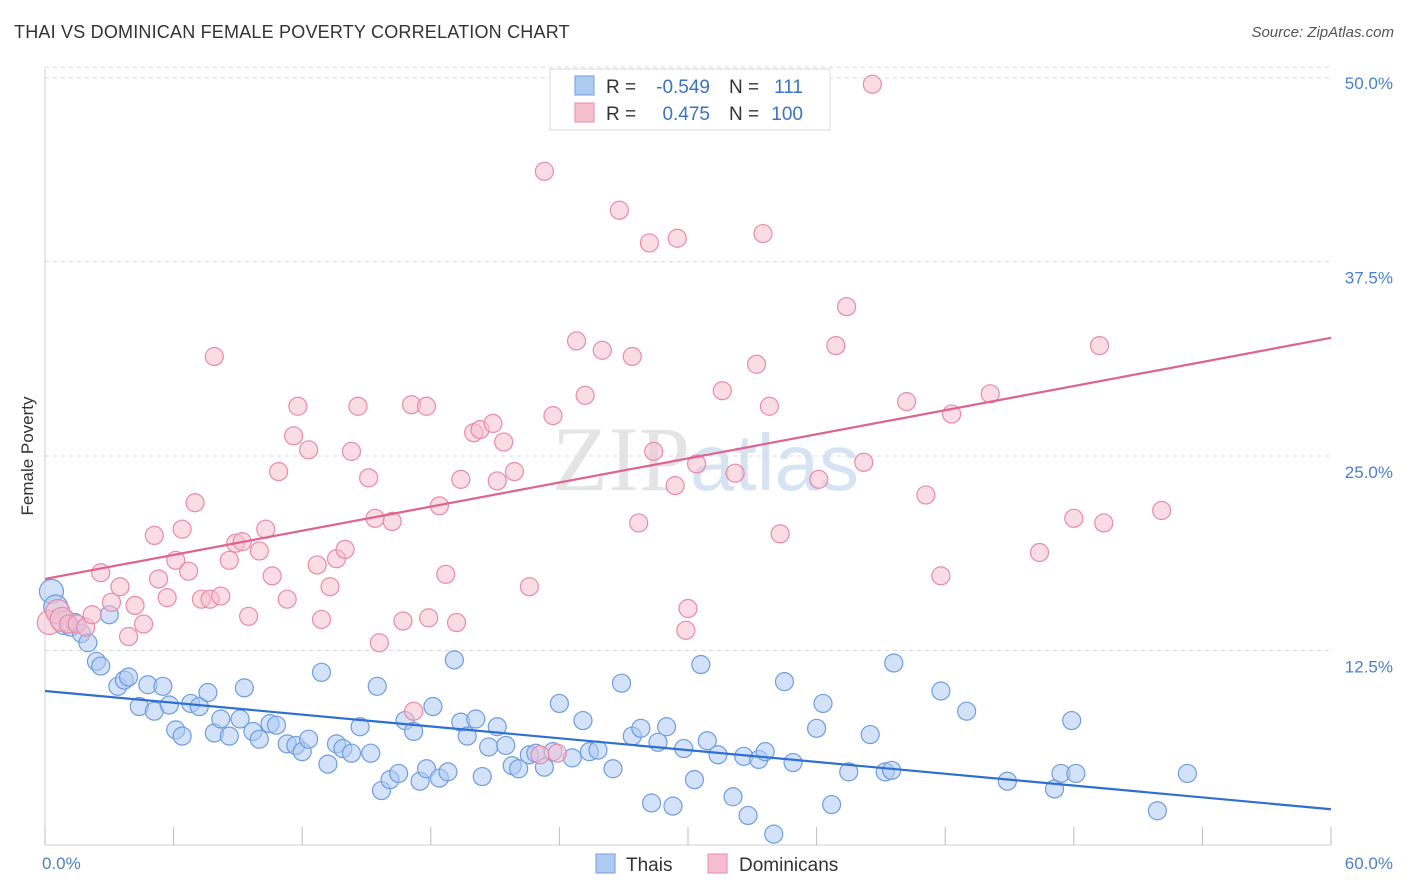 The width and height of the screenshot is (1406, 892). What do you see at coordinates (1369, 278) in the screenshot?
I see `y-tick-label: 37.5%` at bounding box center [1369, 278].